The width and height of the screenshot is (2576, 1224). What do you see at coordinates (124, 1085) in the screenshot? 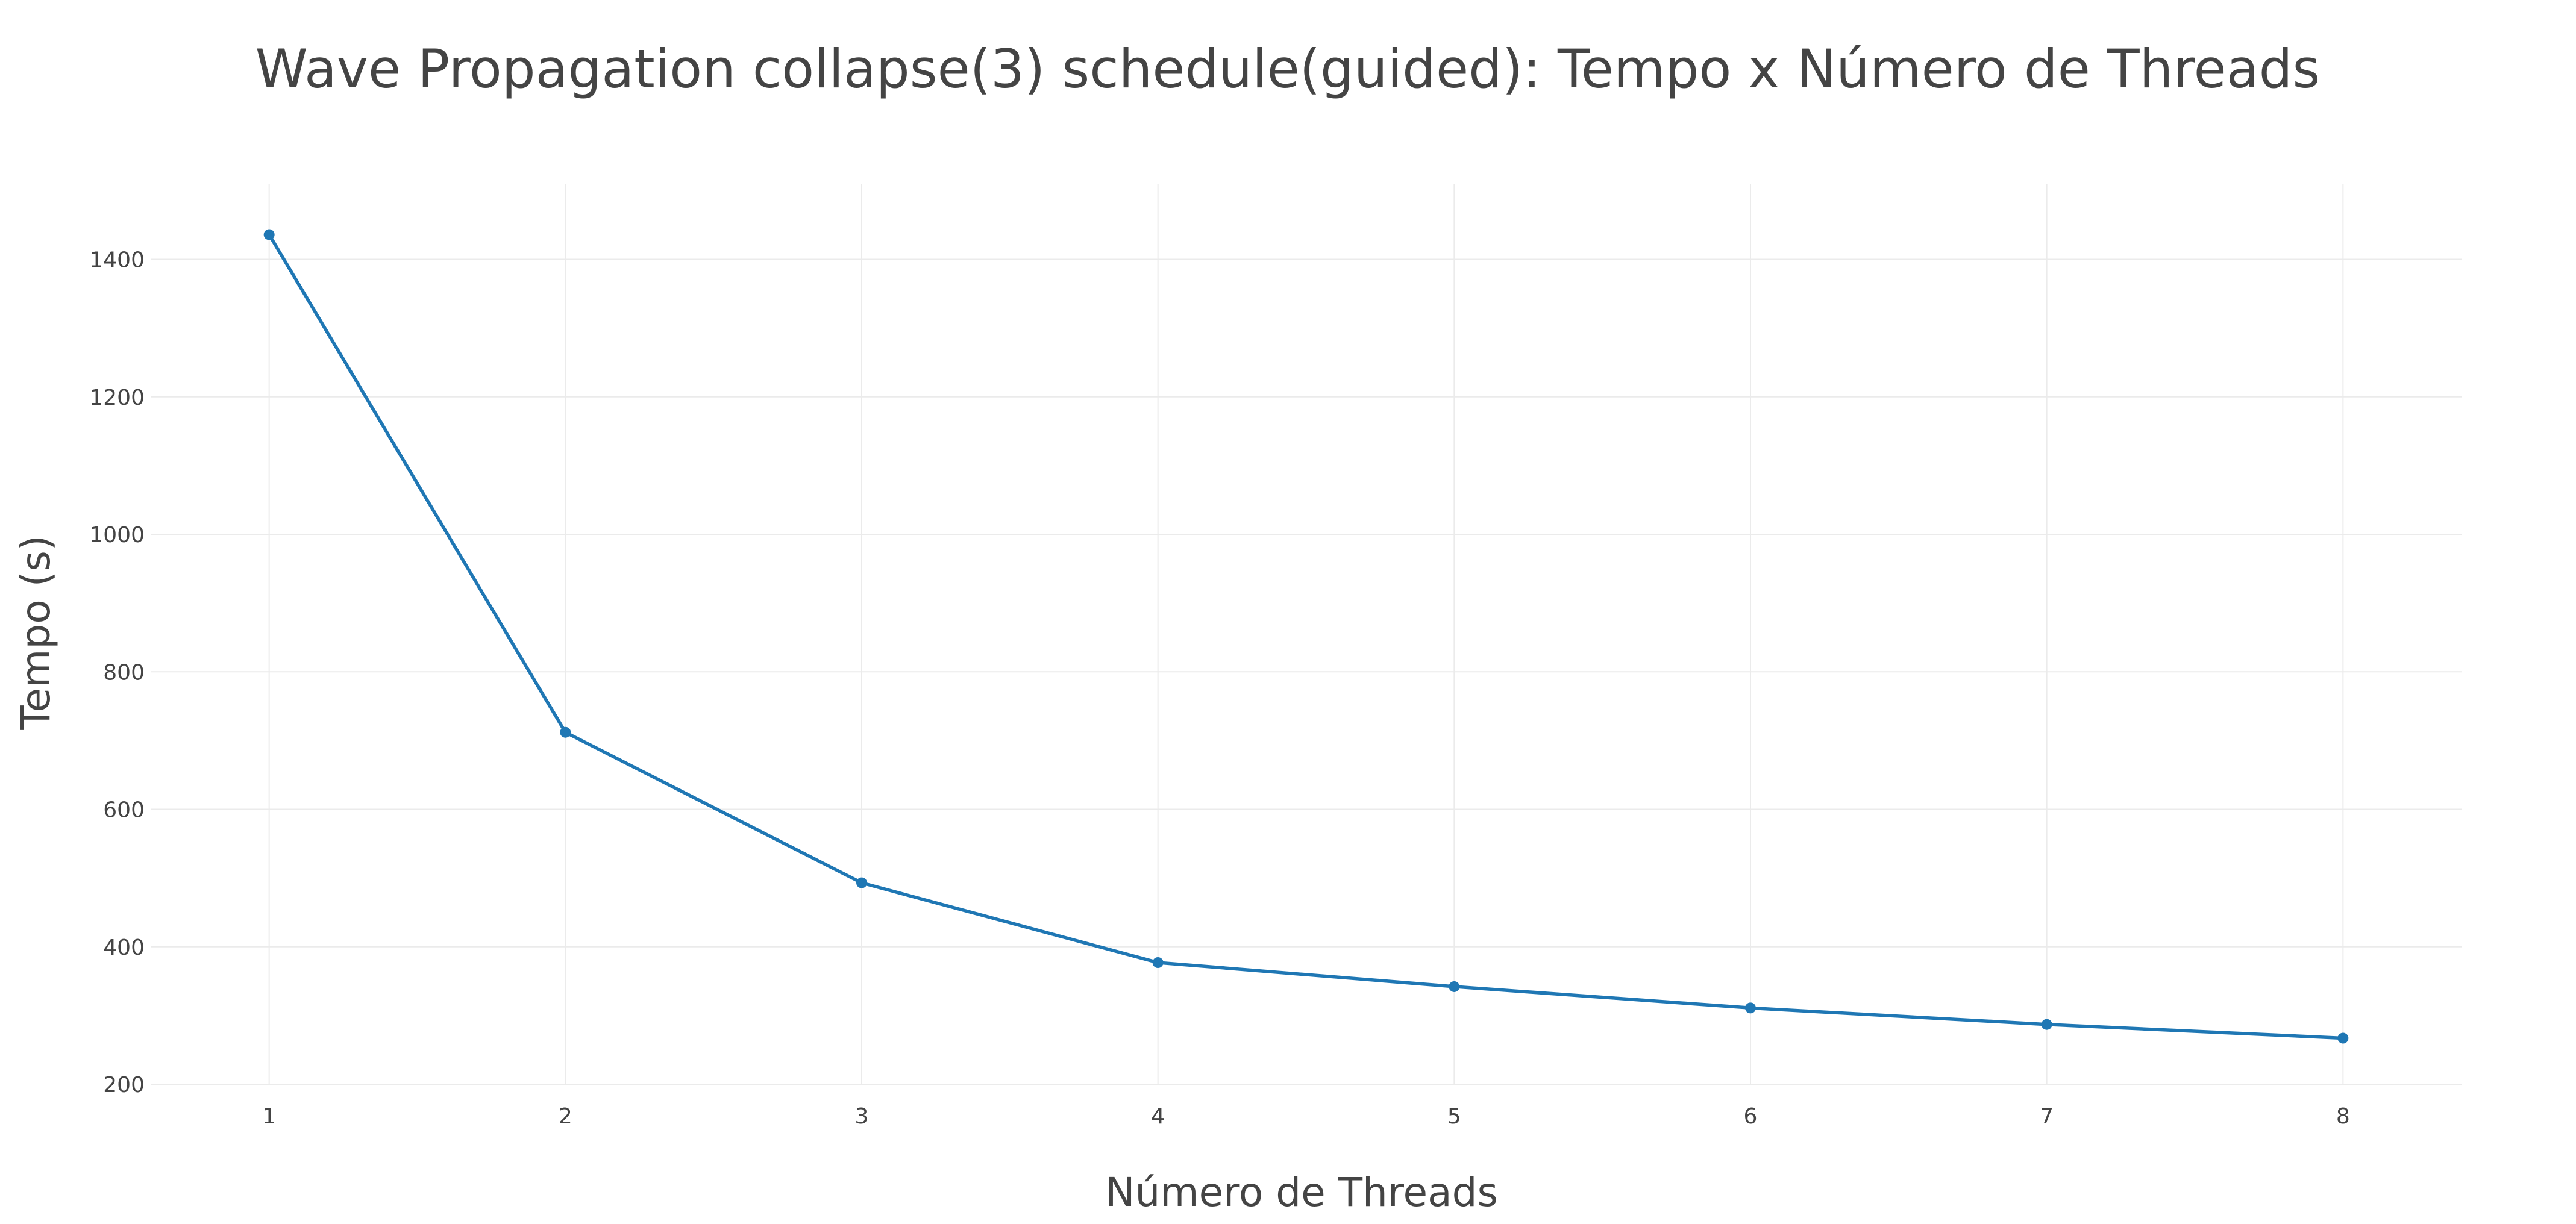
I see `y-tick-label: 200` at bounding box center [124, 1085].